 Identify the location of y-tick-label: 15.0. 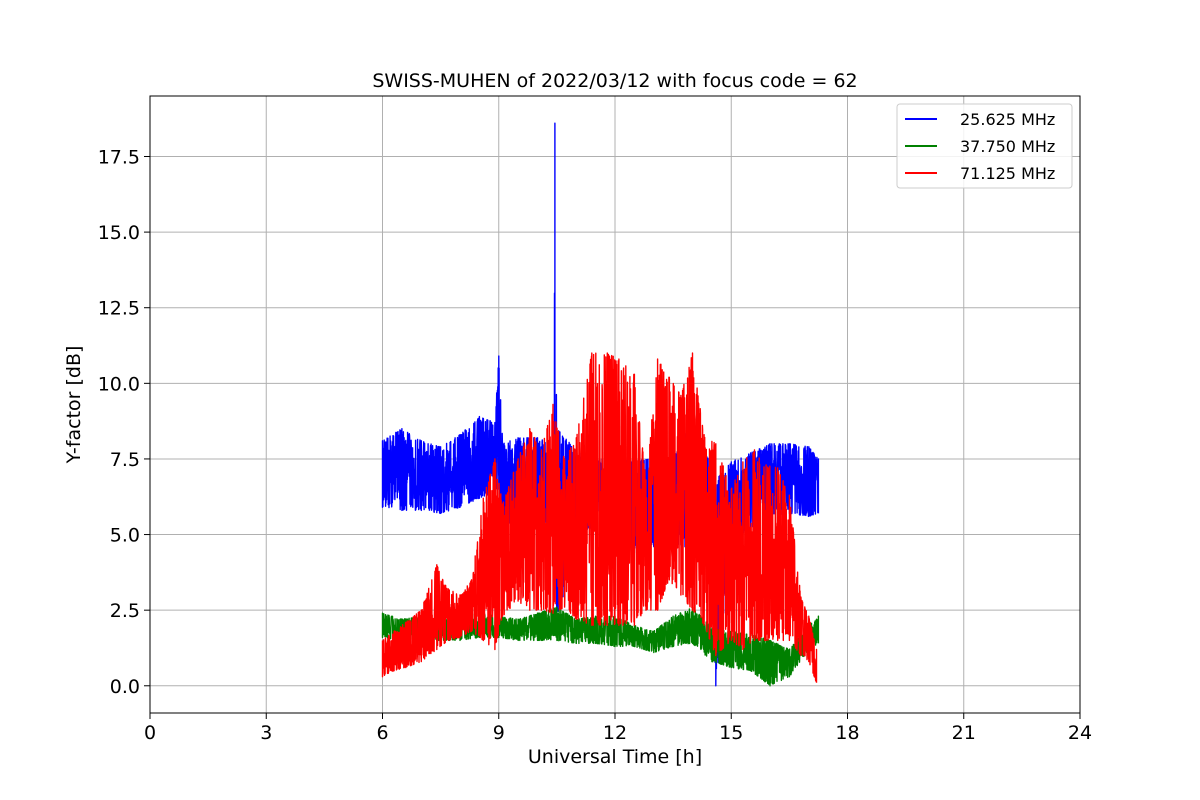
(119, 233).